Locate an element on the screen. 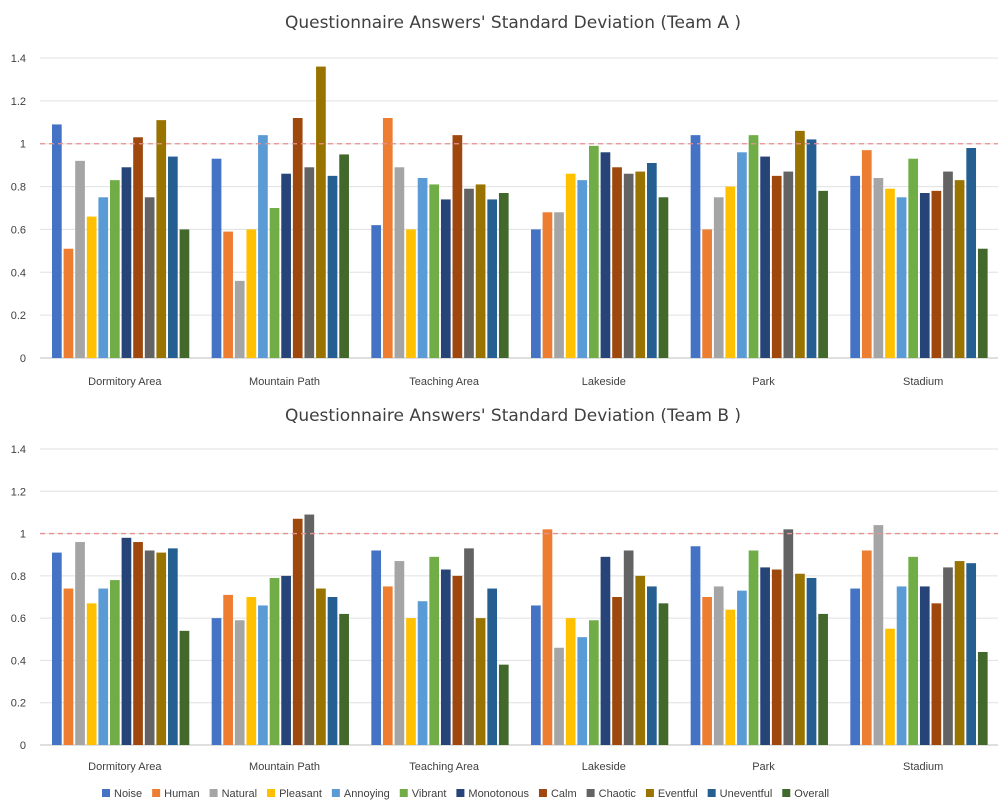  bar-b-stadium-human is located at coordinates (866, 647).